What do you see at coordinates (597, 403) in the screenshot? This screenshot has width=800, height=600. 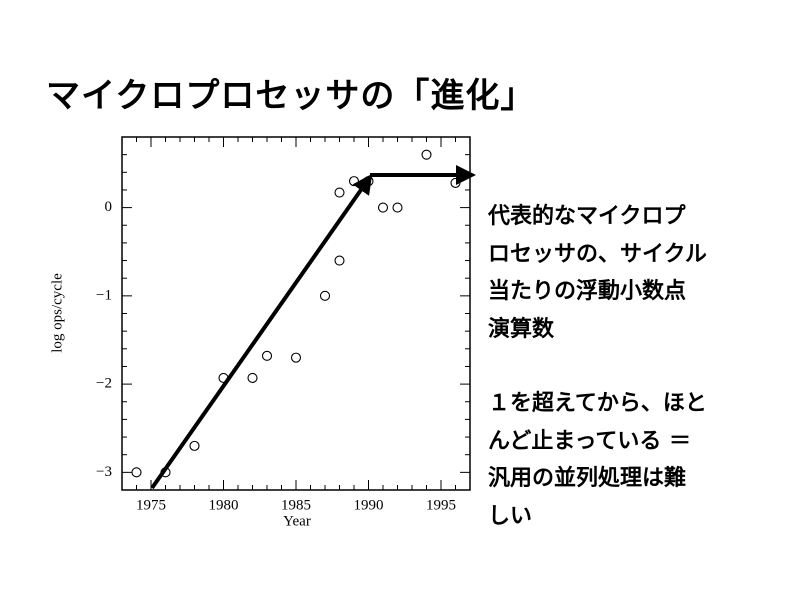 I see `note-line: １を超えてから、ほと` at bounding box center [597, 403].